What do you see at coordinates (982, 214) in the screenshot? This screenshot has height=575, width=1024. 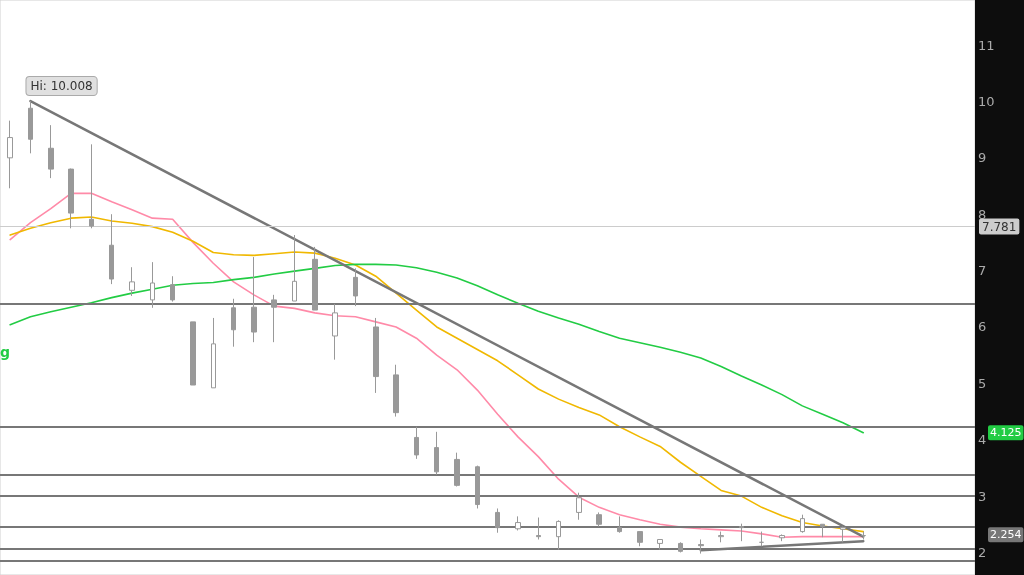 I see `y-tick-label: 8` at bounding box center [982, 214].